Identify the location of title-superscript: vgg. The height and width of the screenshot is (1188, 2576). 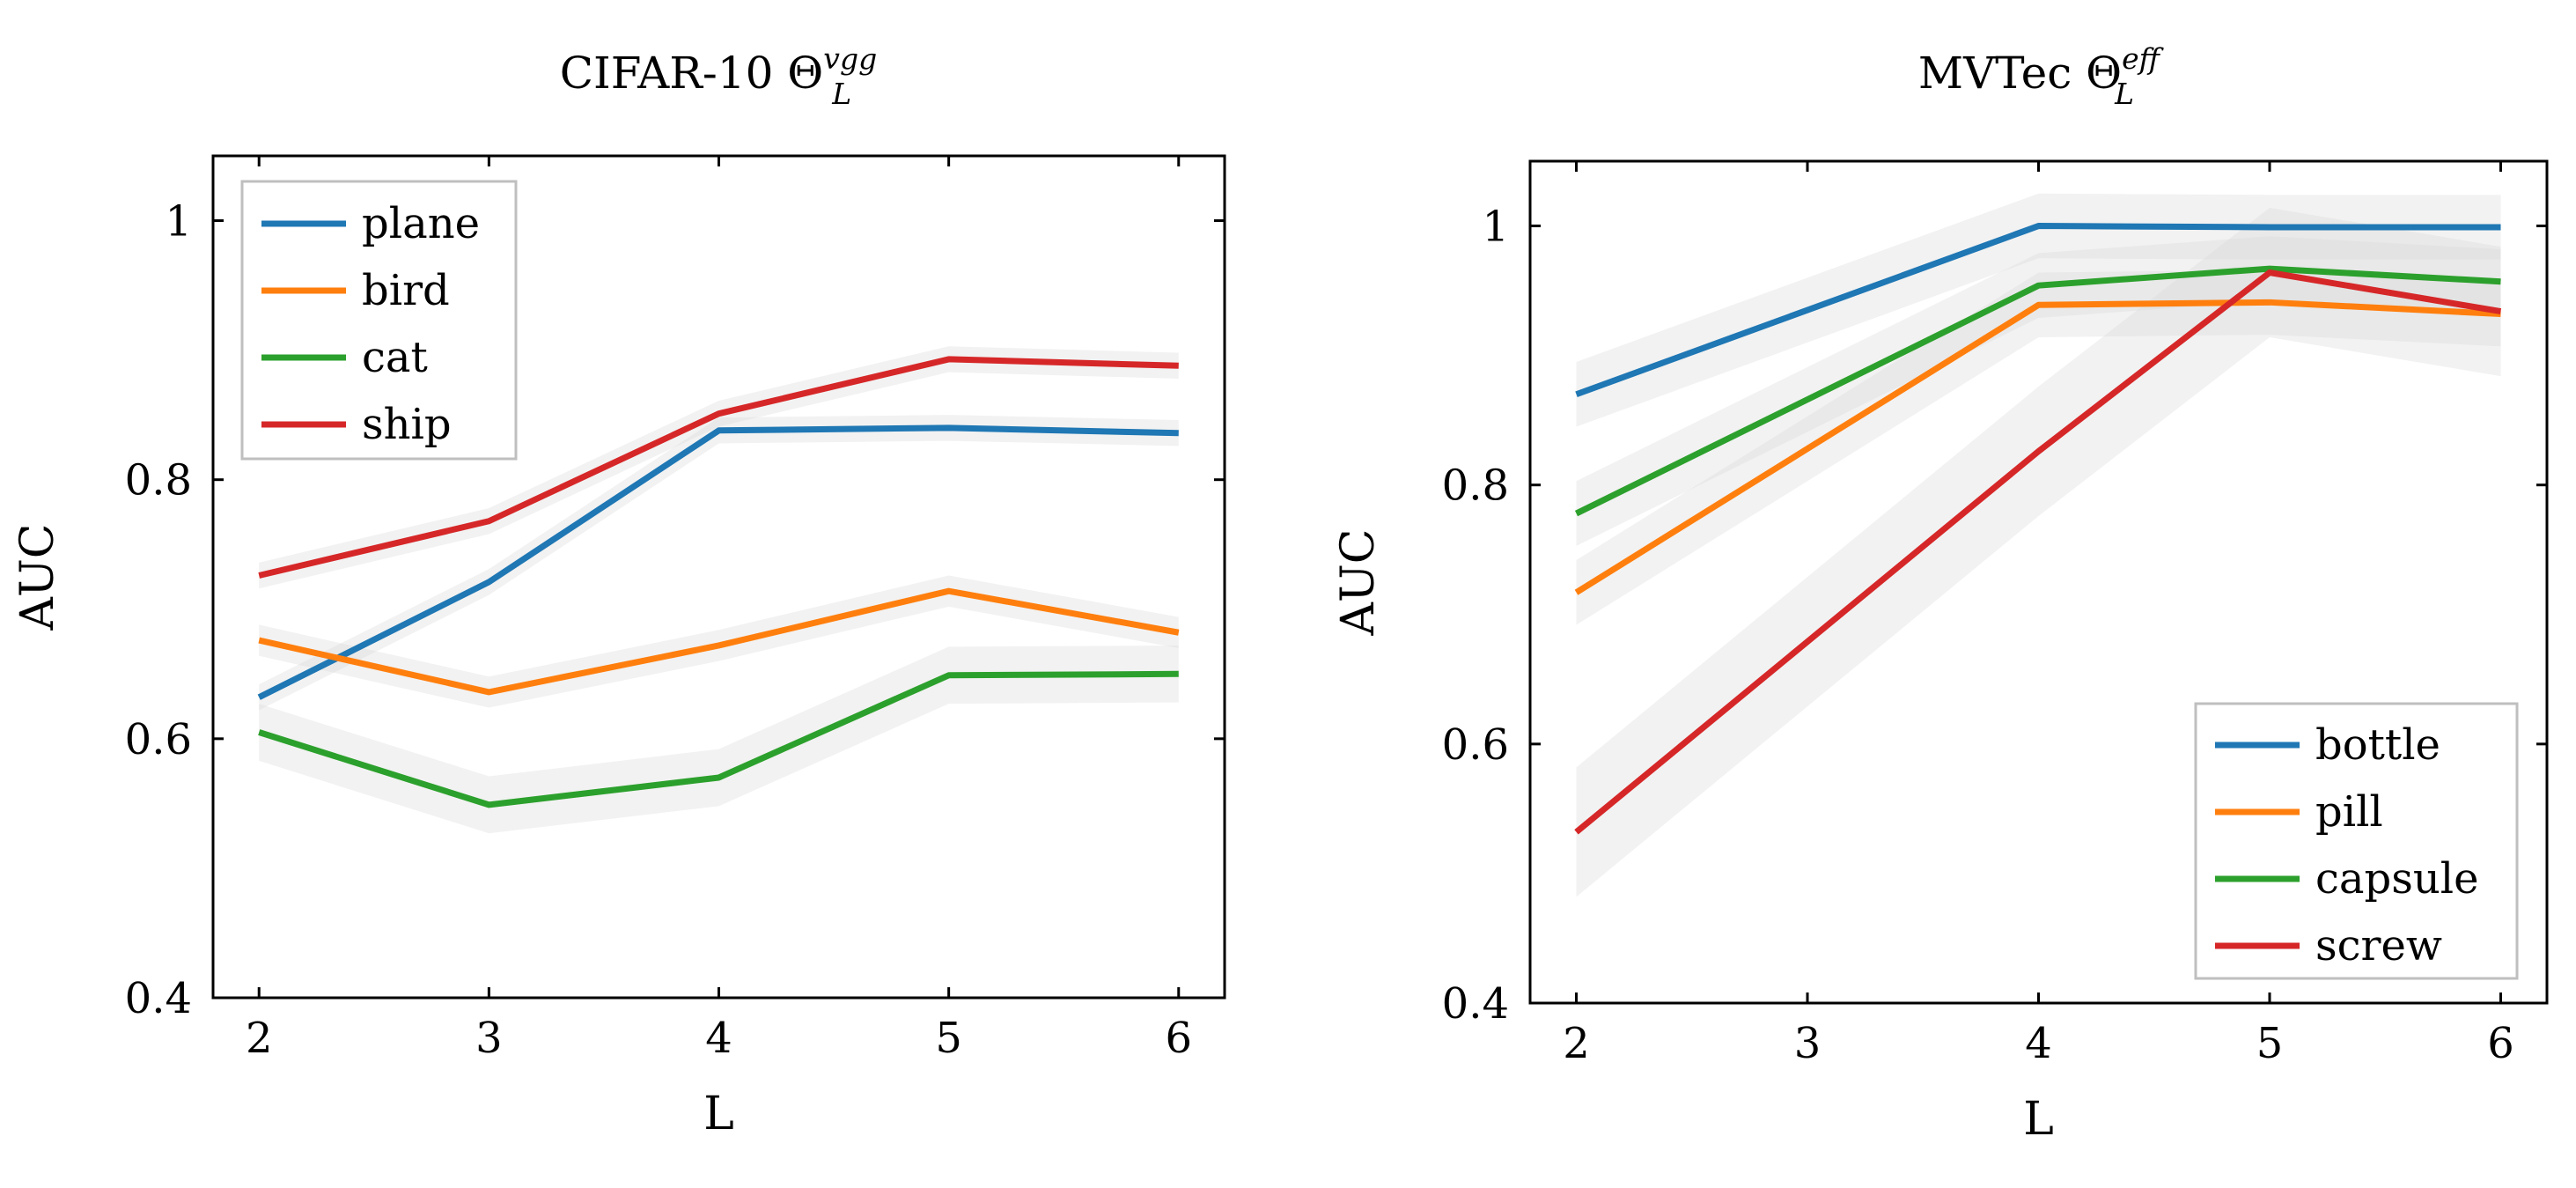
(850, 59).